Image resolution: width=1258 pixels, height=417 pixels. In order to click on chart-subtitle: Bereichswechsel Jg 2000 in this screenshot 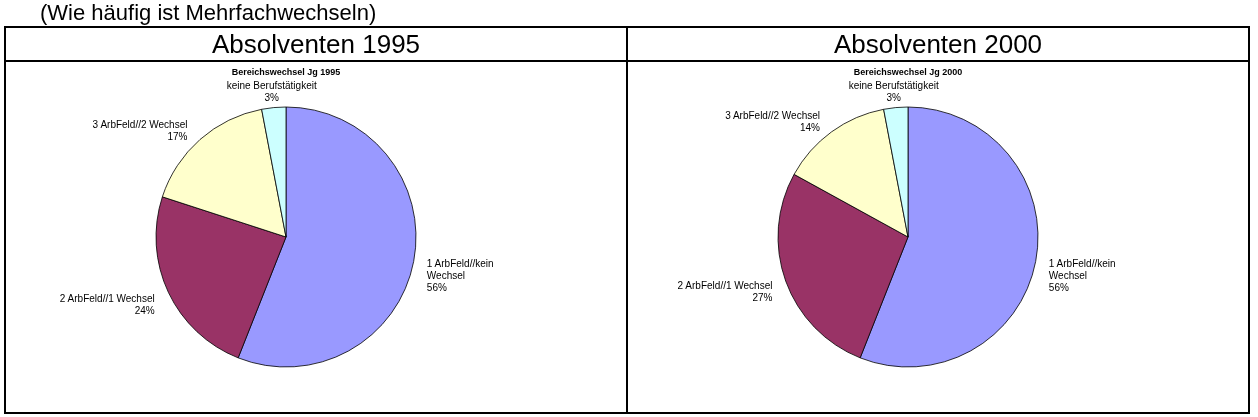, I will do `click(908, 72)`.